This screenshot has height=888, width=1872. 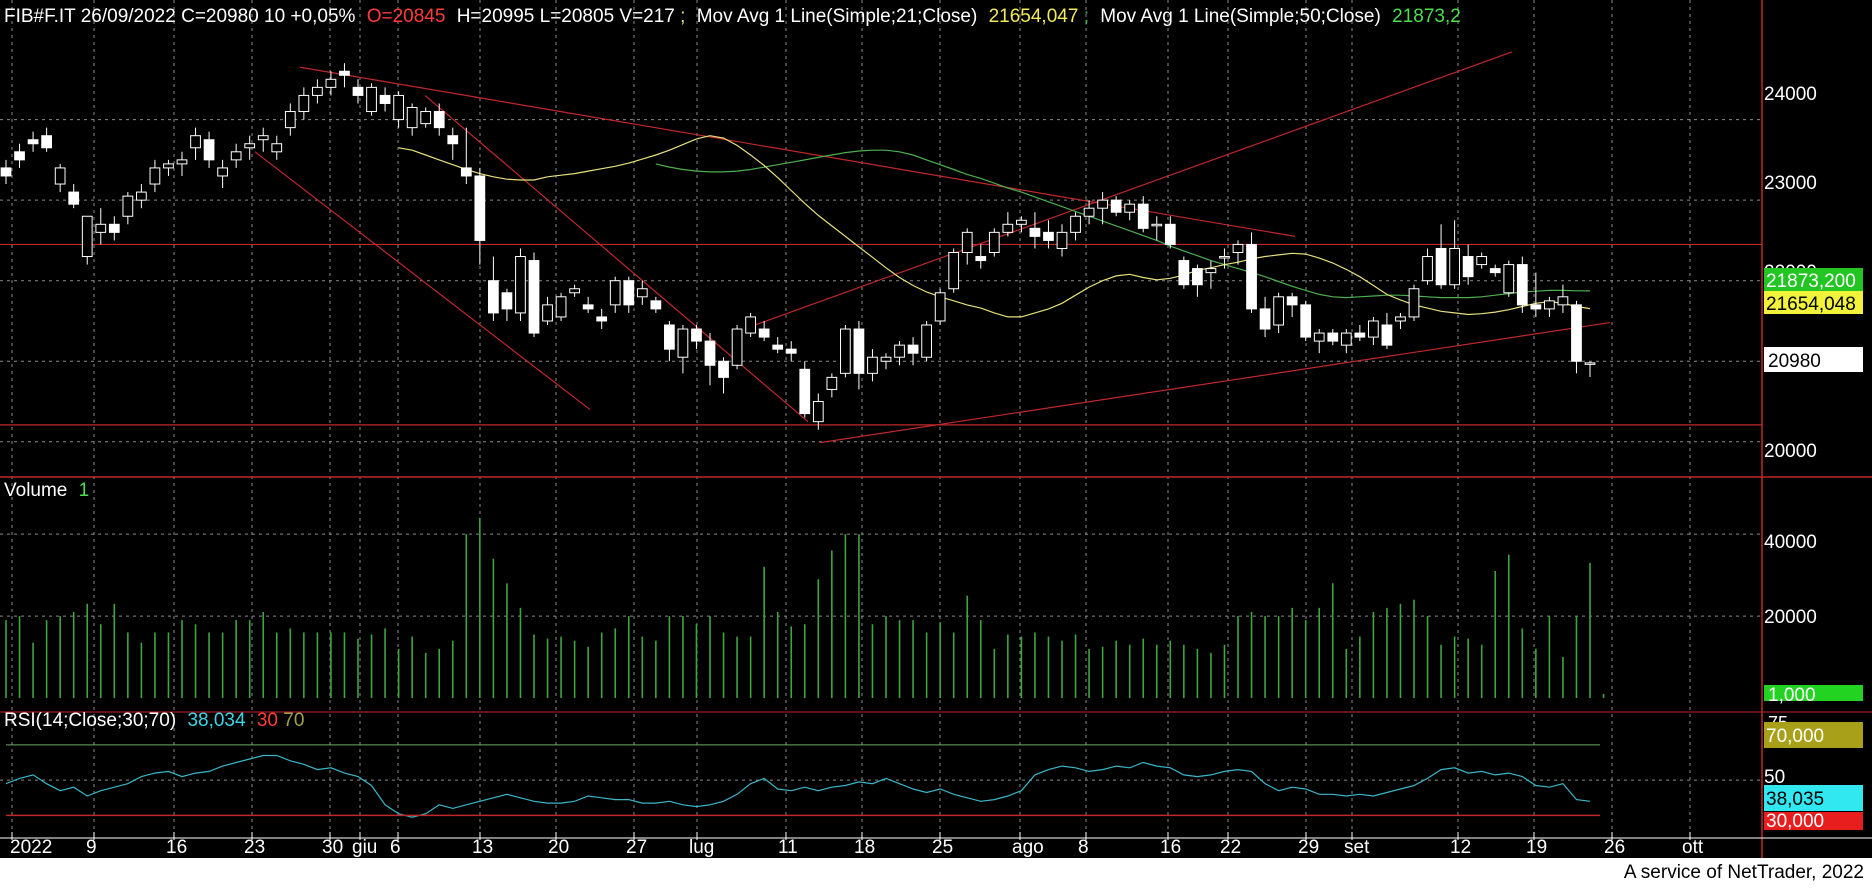 What do you see at coordinates (682, 16) in the screenshot?
I see `sep1: ;` at bounding box center [682, 16].